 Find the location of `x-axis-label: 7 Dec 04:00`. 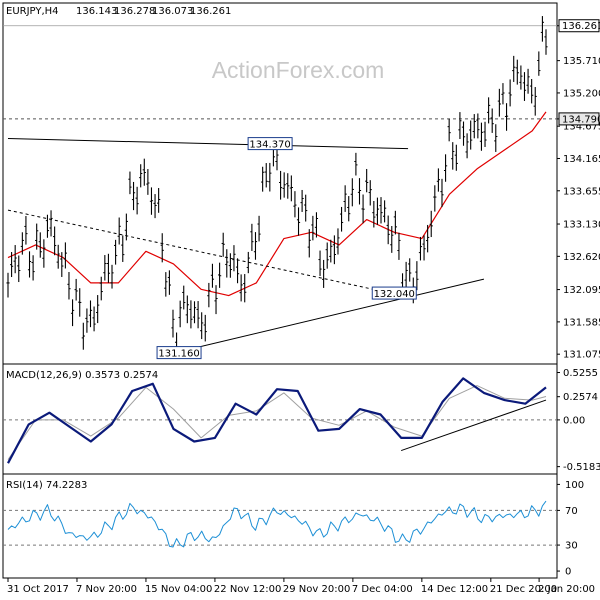

x-axis-label: 7 Dec 04:00 is located at coordinates (382, 589).